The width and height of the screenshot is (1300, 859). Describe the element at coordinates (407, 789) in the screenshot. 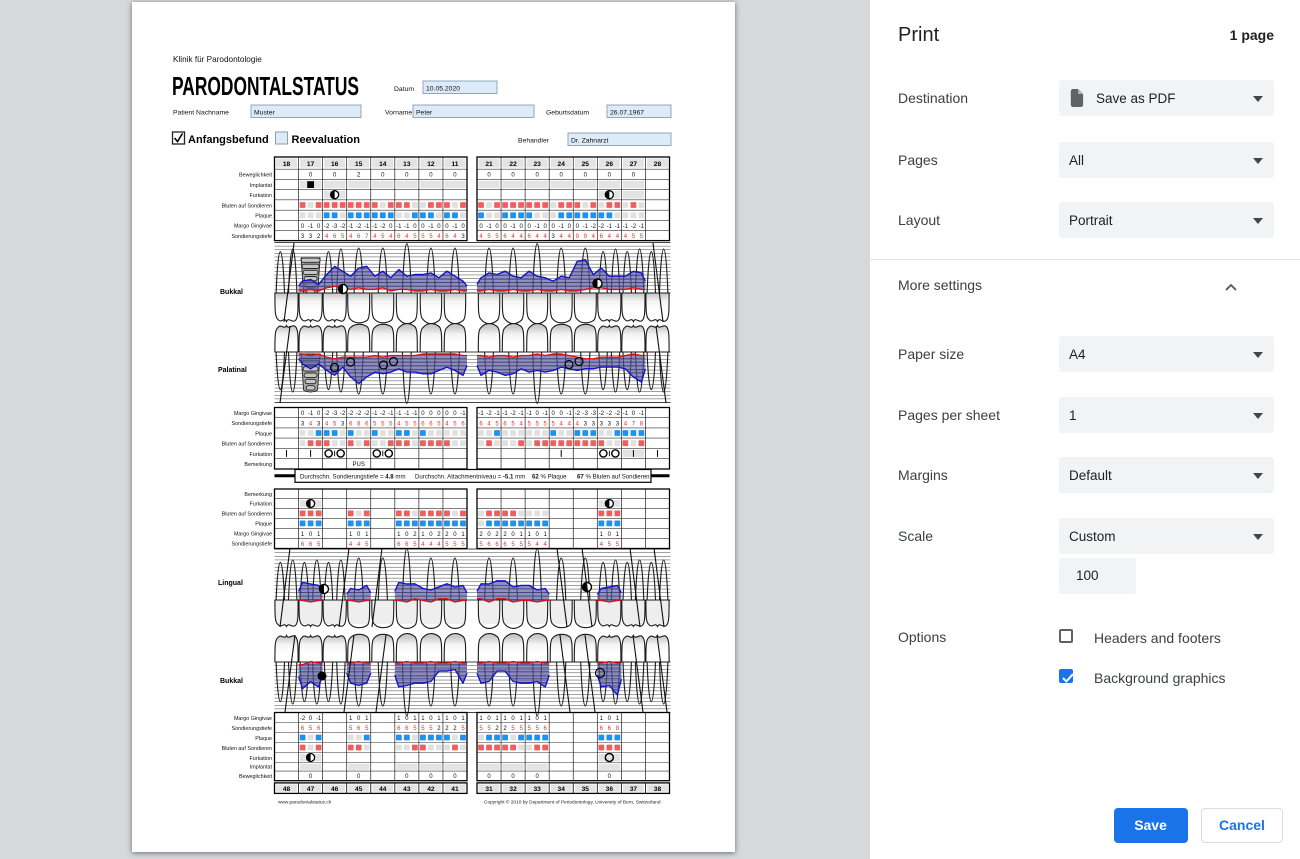

I see `svg-text: 43` at that location.